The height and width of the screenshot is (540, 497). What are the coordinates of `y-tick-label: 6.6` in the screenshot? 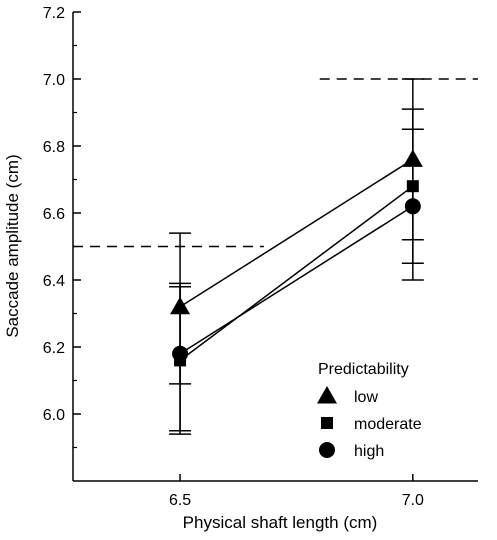 It's located at (54, 214).